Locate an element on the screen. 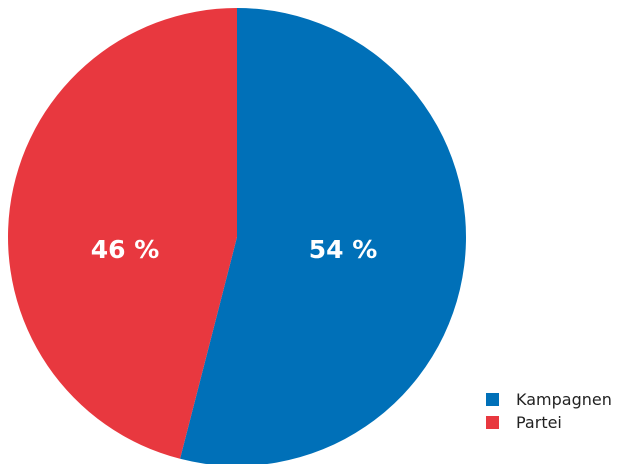 The height and width of the screenshot is (464, 630). pie-labels: 54 % 46 % is located at coordinates (234, 249).